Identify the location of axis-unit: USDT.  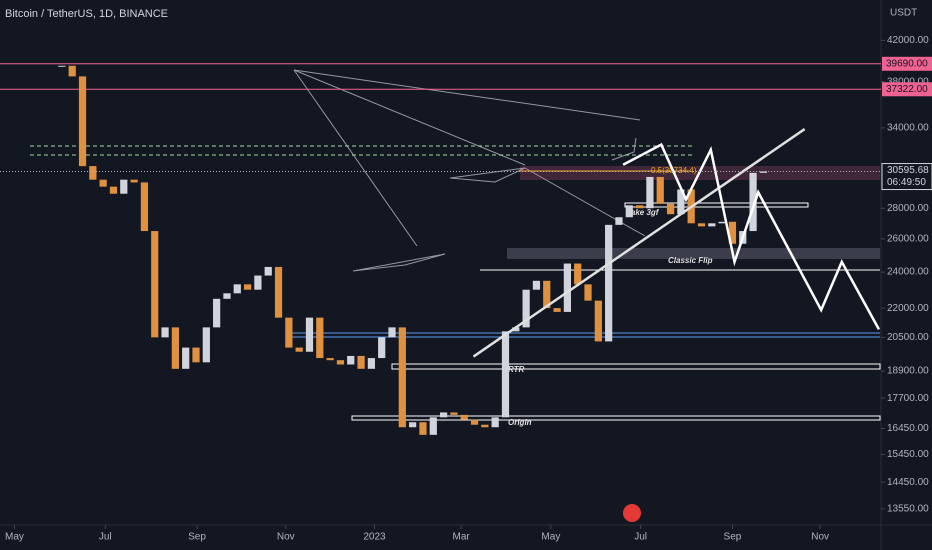
(903, 13).